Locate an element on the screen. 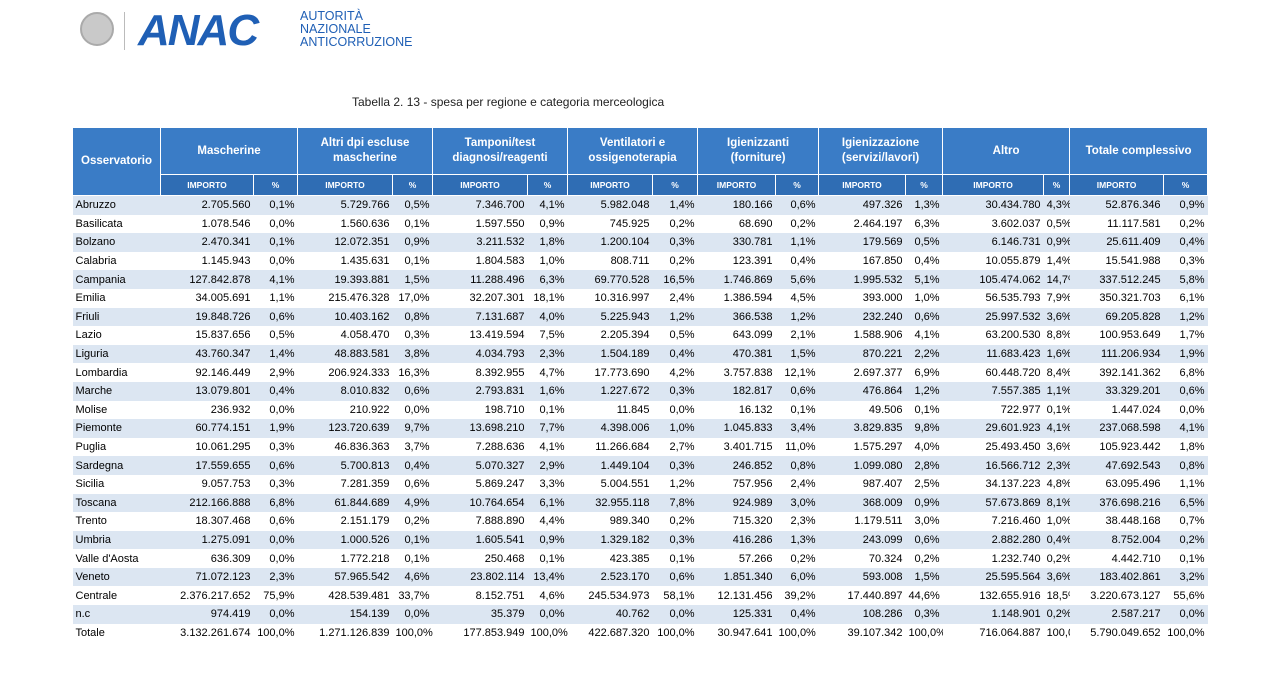  cell: 29.601.923 is located at coordinates (993, 428).